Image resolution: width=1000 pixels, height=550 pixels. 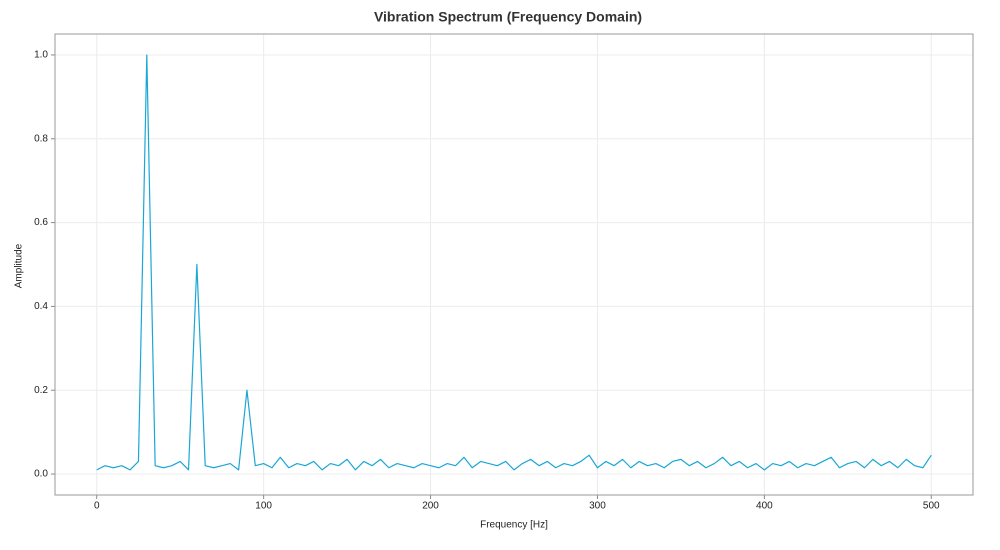 I want to click on x-tick-label: 200, so click(x=430, y=506).